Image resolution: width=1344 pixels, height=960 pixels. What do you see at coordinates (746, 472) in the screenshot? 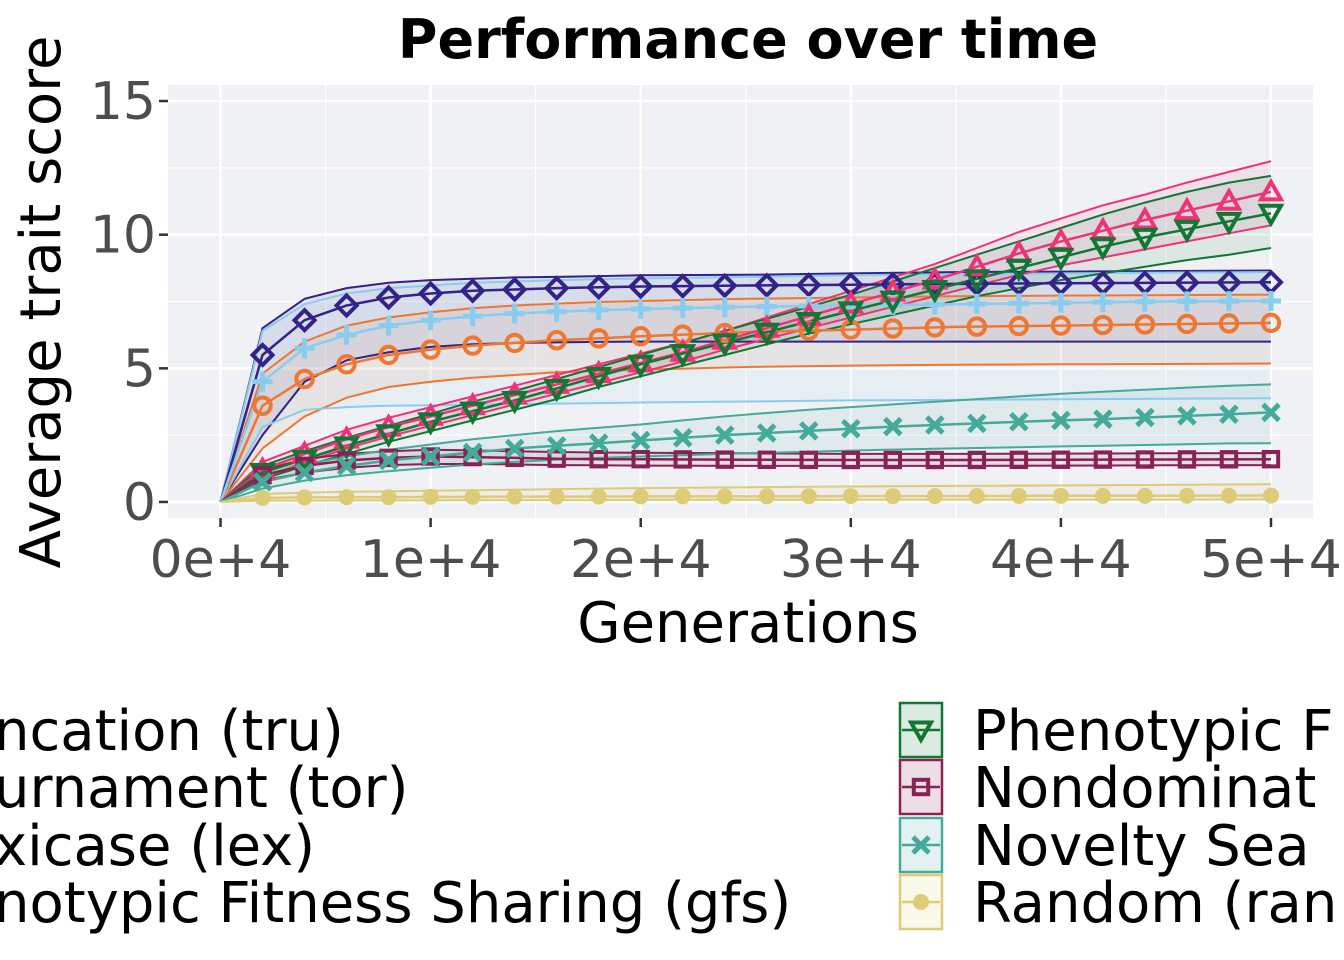
I see `bound-lo-novelty-search-nov` at bounding box center [746, 472].